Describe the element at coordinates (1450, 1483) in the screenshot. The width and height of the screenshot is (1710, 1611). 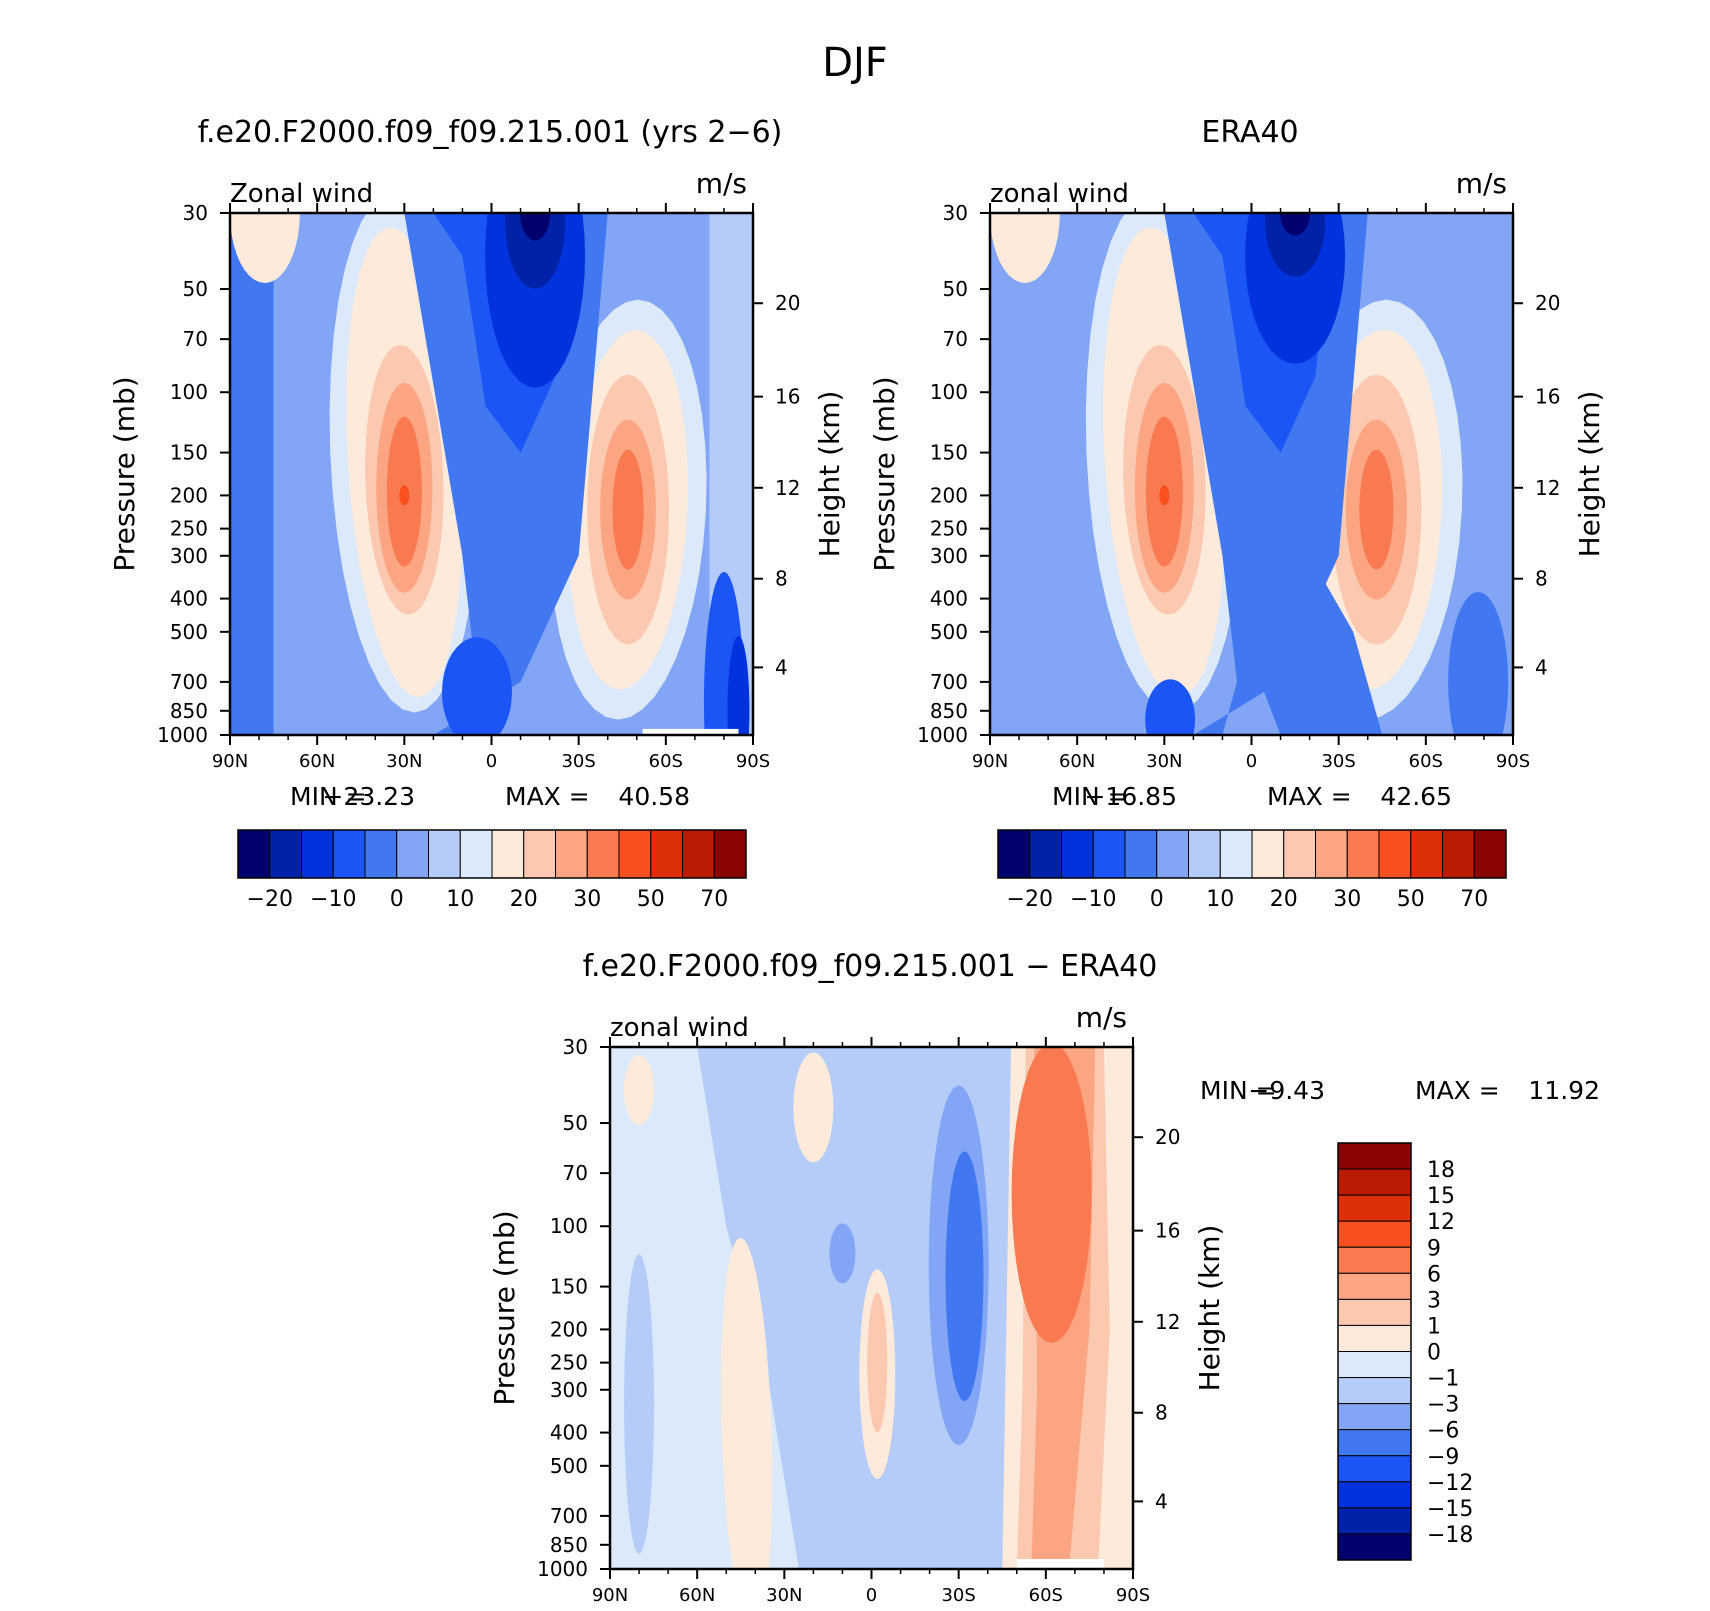
I see `colorbar-label: −12` at that location.